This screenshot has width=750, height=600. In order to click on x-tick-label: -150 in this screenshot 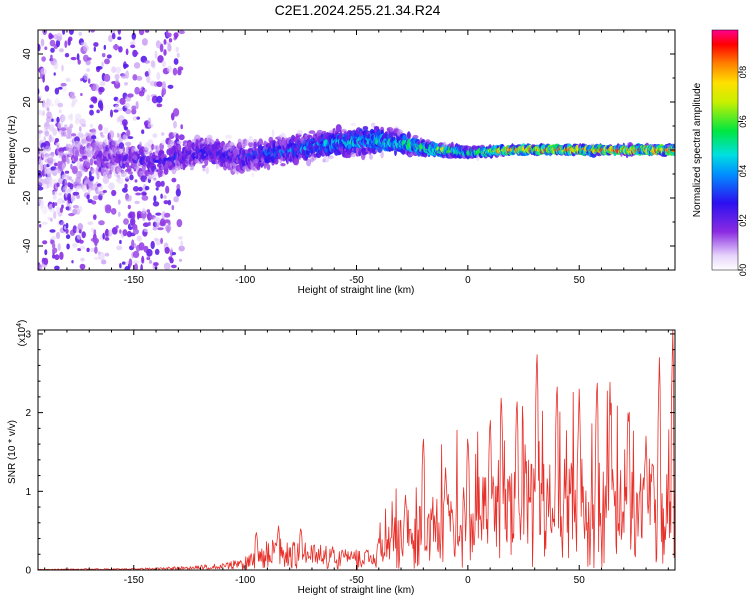, I will do `click(134, 580)`.